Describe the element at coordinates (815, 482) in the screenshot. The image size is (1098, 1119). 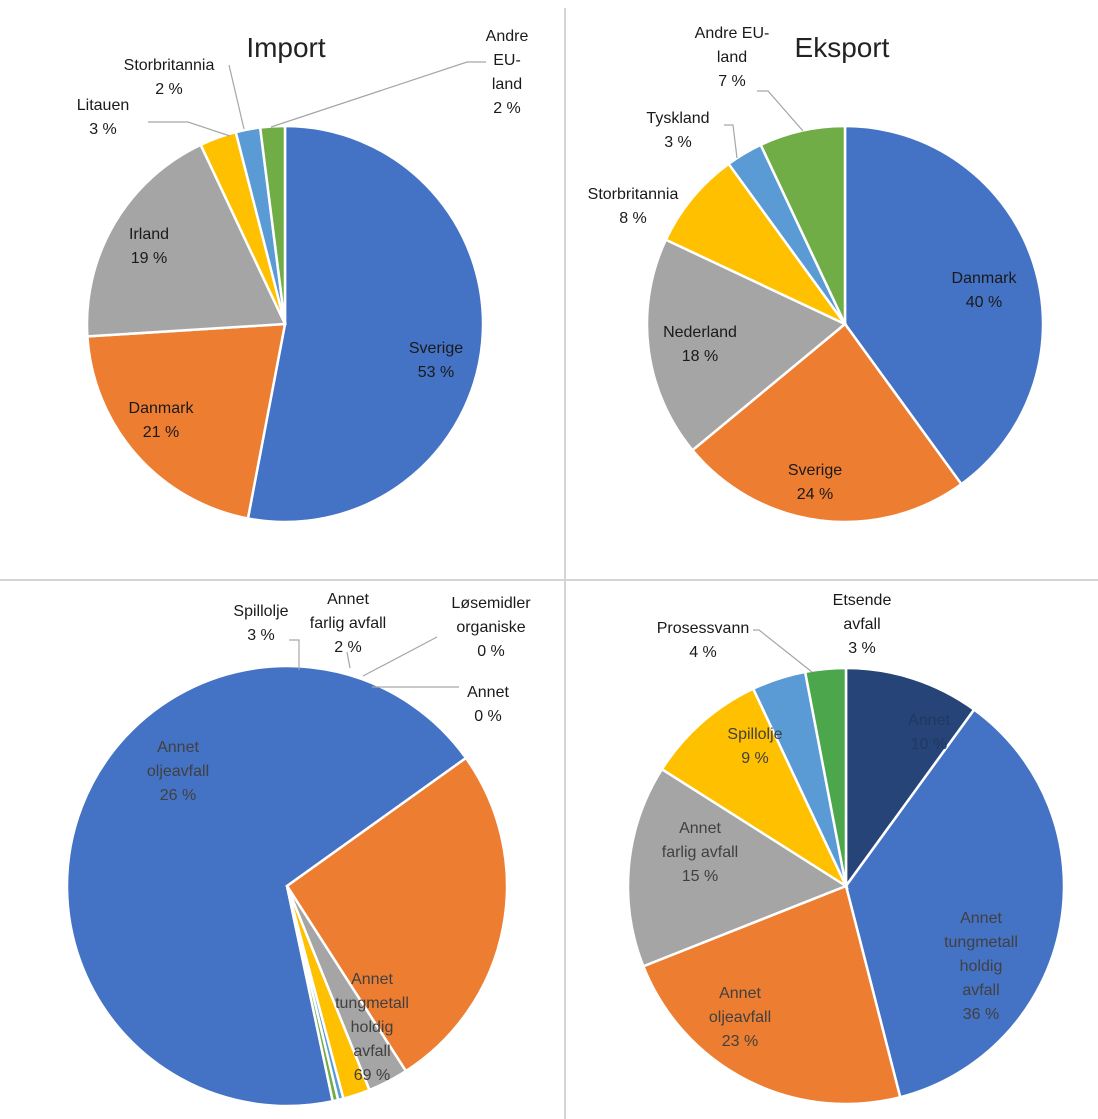
I see `data-label-sverige: Sverige 24 %` at that location.